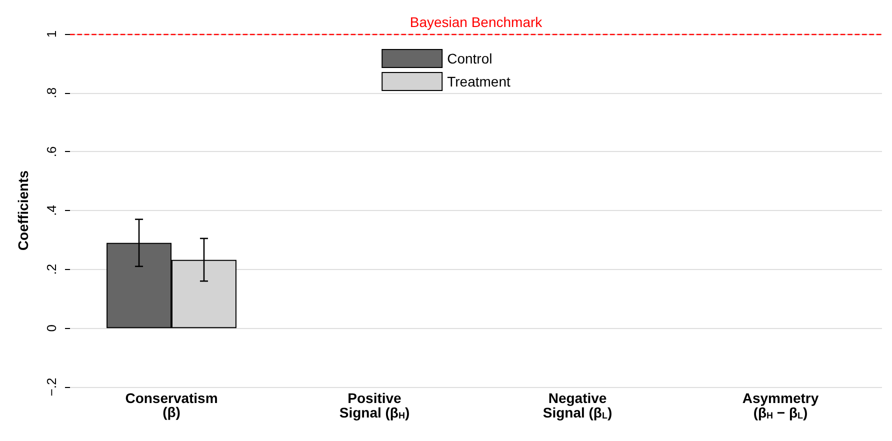  I want to click on x-tick-label: Conservatism (β), so click(171, 405).